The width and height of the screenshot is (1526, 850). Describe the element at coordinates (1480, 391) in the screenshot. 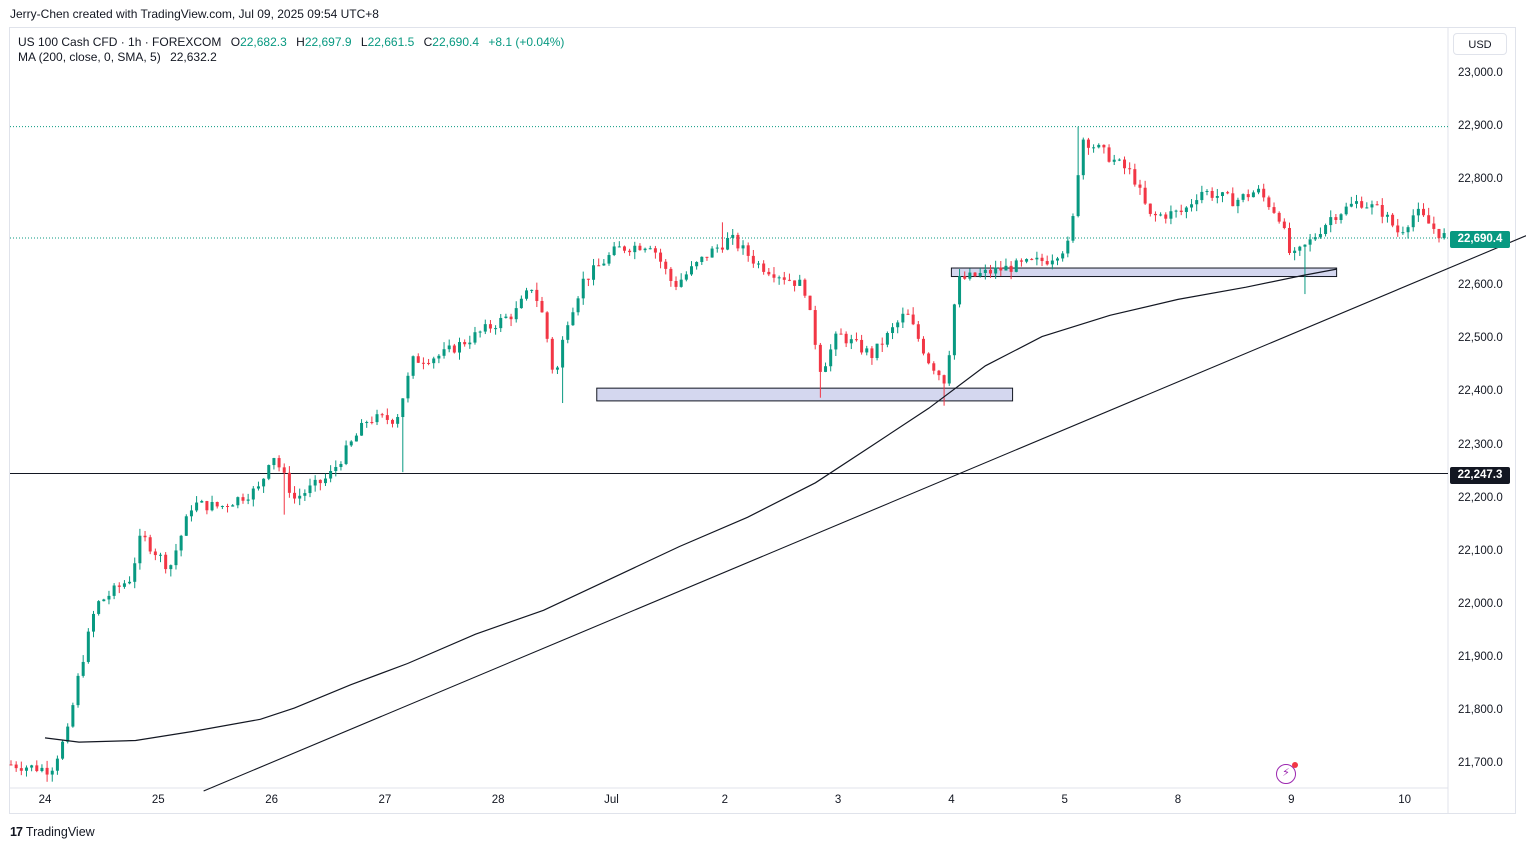

I see `price-tick-label: 22,400.0` at that location.